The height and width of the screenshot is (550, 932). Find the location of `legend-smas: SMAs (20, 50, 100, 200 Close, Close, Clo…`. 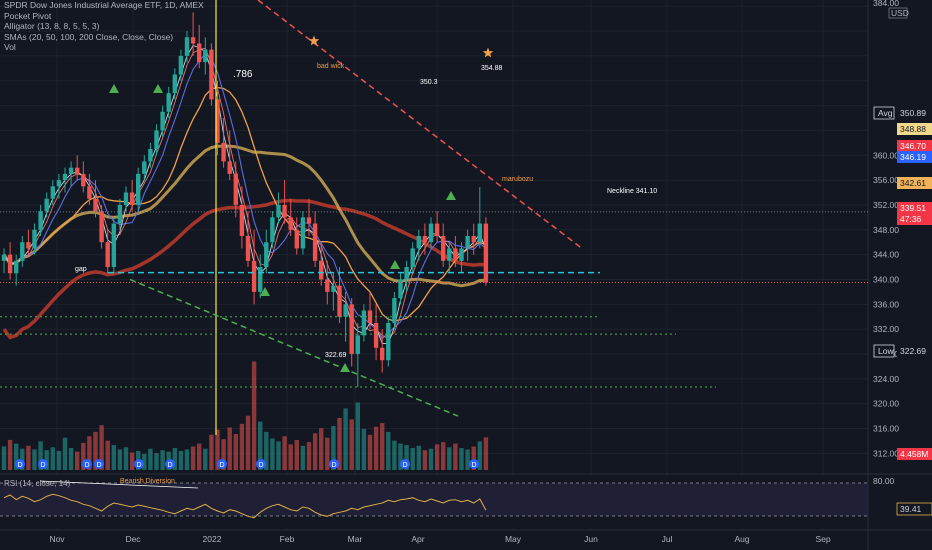

legend-smas: SMAs (20, 50, 100, 200 Close, Close, Clo… is located at coordinates (89, 36).